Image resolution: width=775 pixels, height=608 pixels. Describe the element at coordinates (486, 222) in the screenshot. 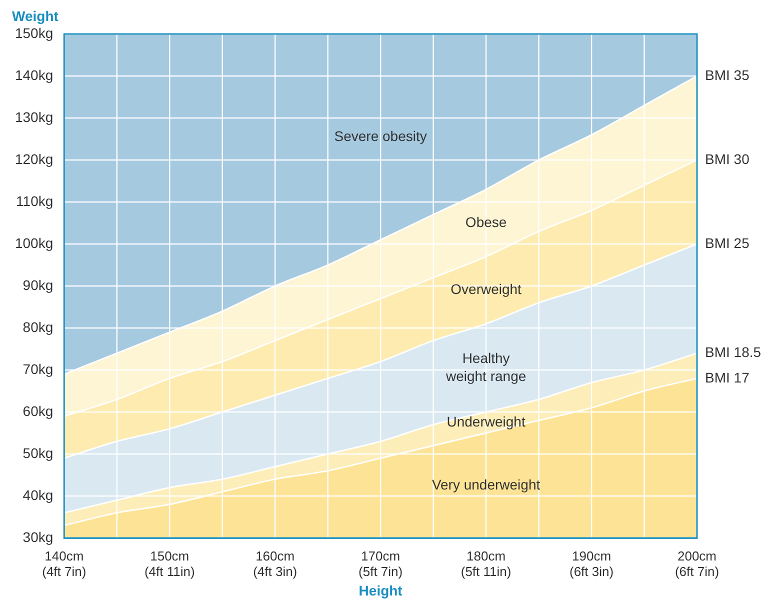

I see `series-label: Obese` at that location.